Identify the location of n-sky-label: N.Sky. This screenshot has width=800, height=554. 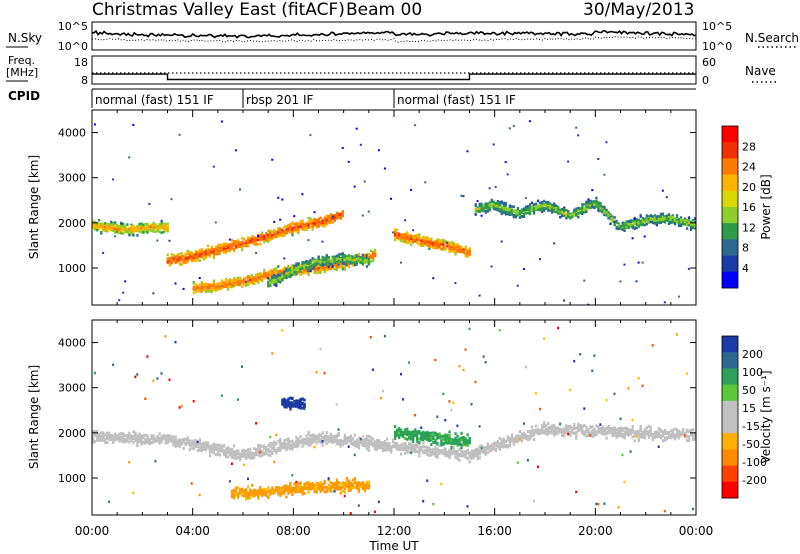
(25, 38).